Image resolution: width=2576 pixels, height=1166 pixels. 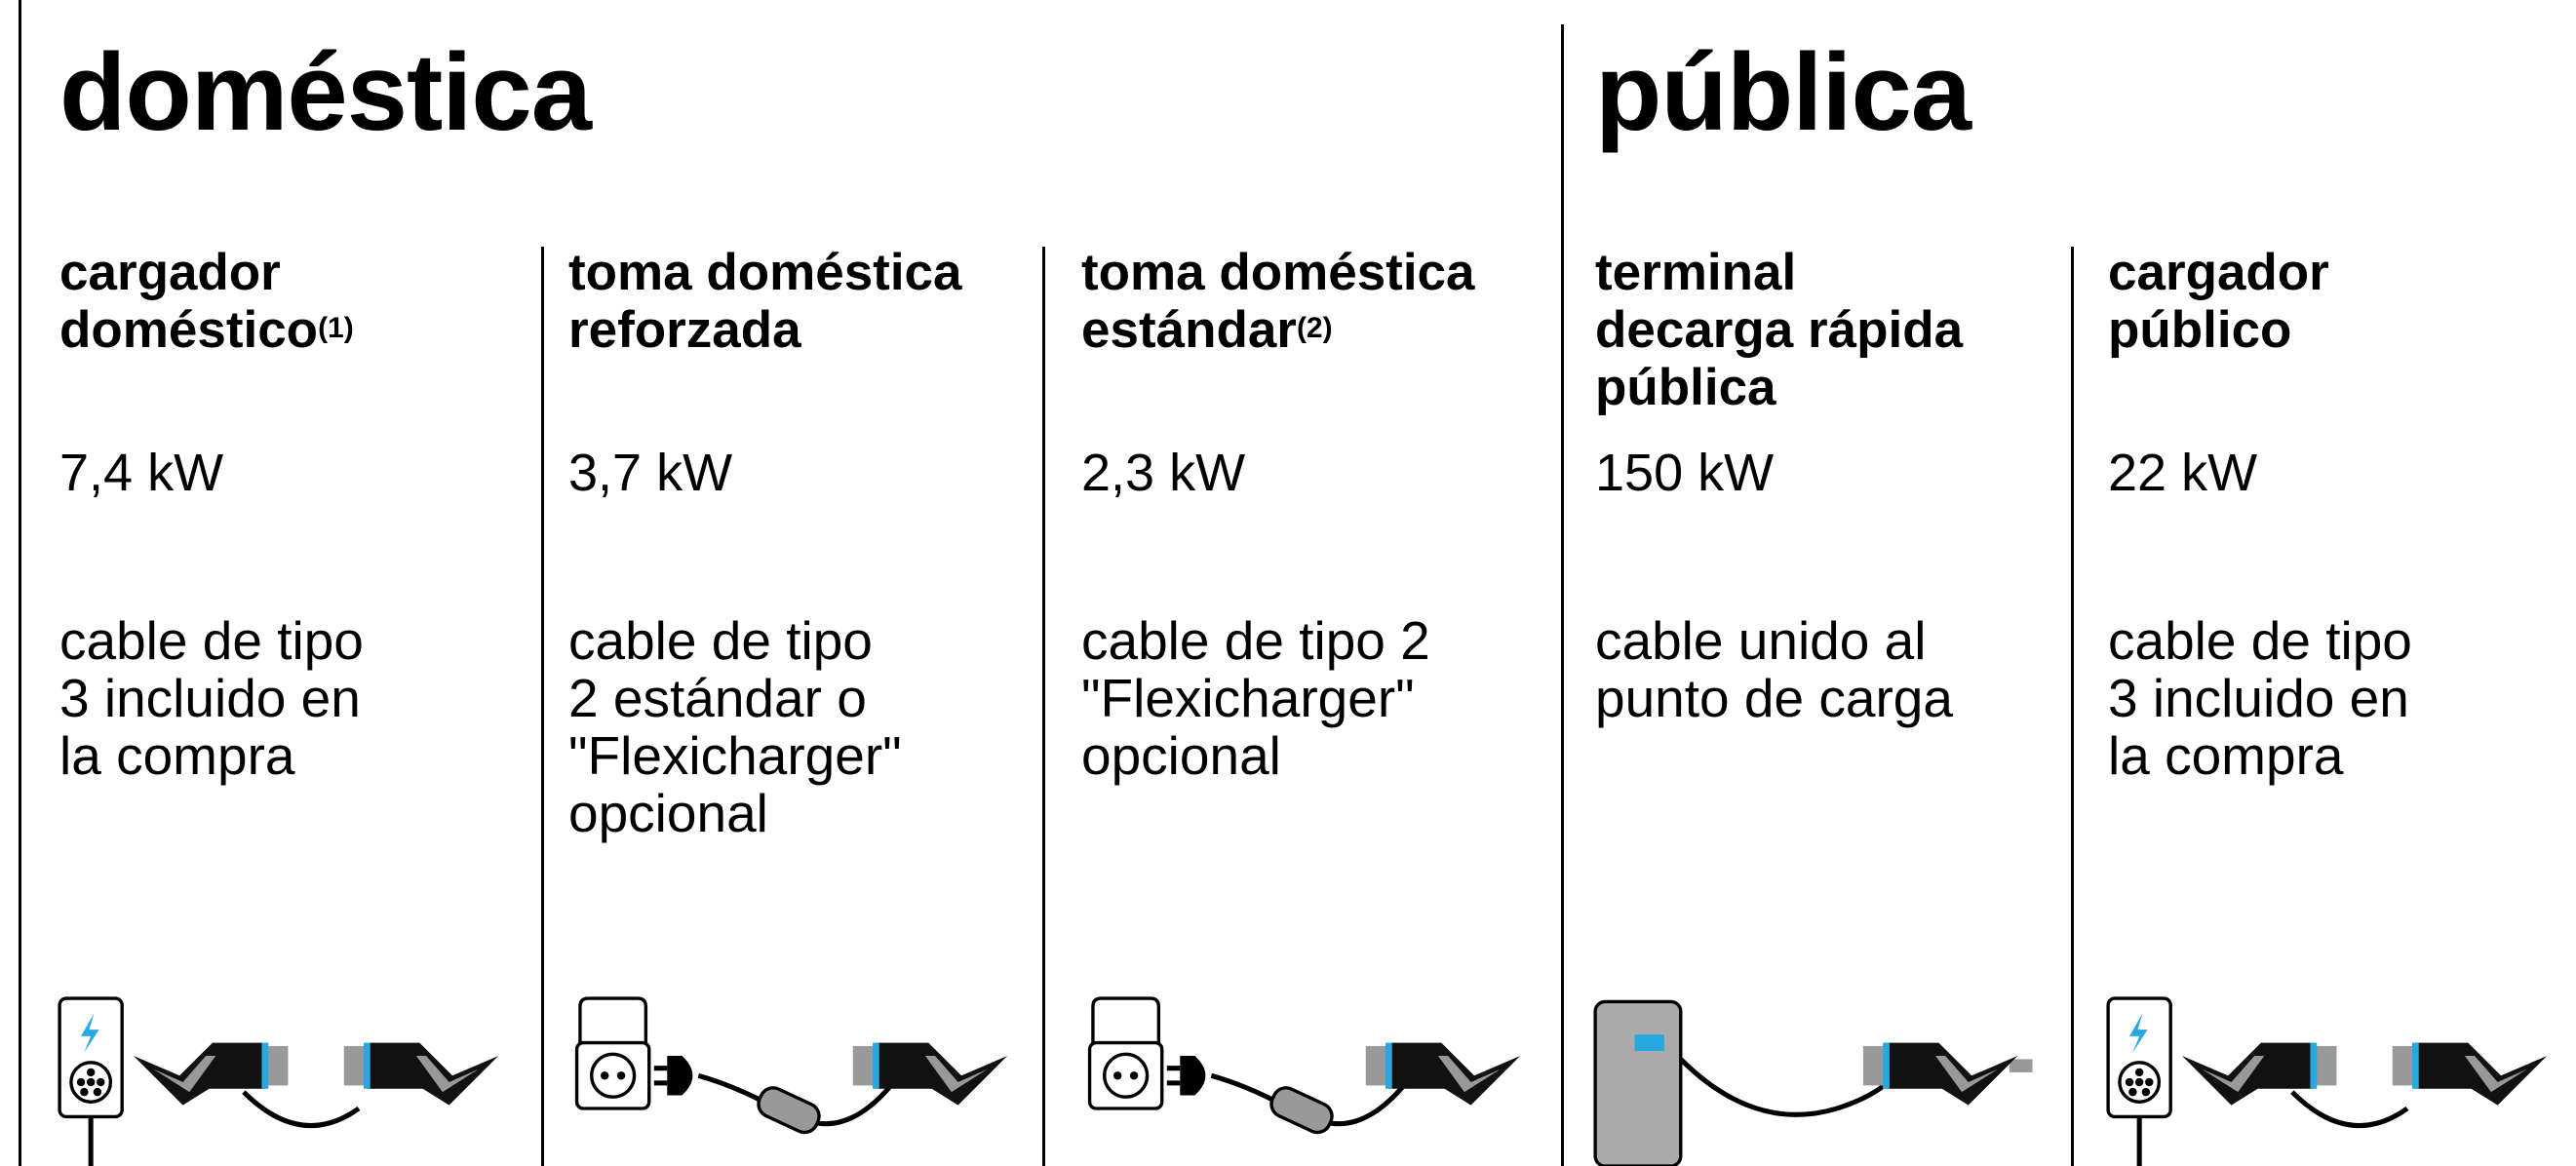 I want to click on option-name: cargador doméstico(1), so click(x=206, y=301).